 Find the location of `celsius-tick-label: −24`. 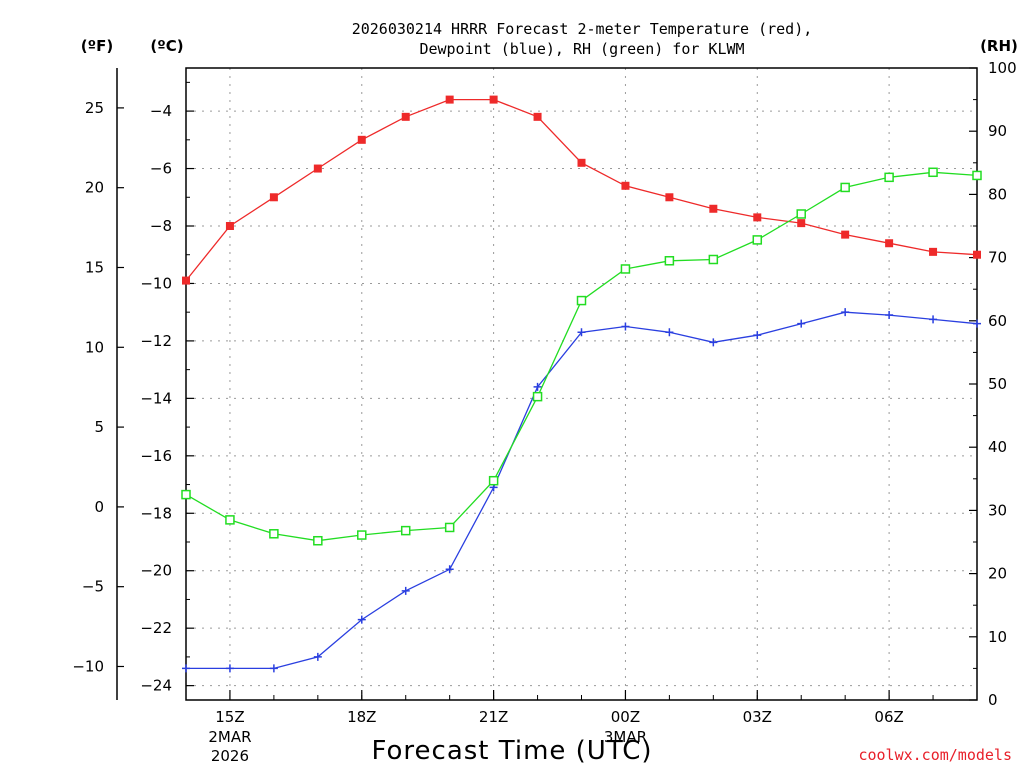

celsius-tick-label: −24 is located at coordinates (156, 686).